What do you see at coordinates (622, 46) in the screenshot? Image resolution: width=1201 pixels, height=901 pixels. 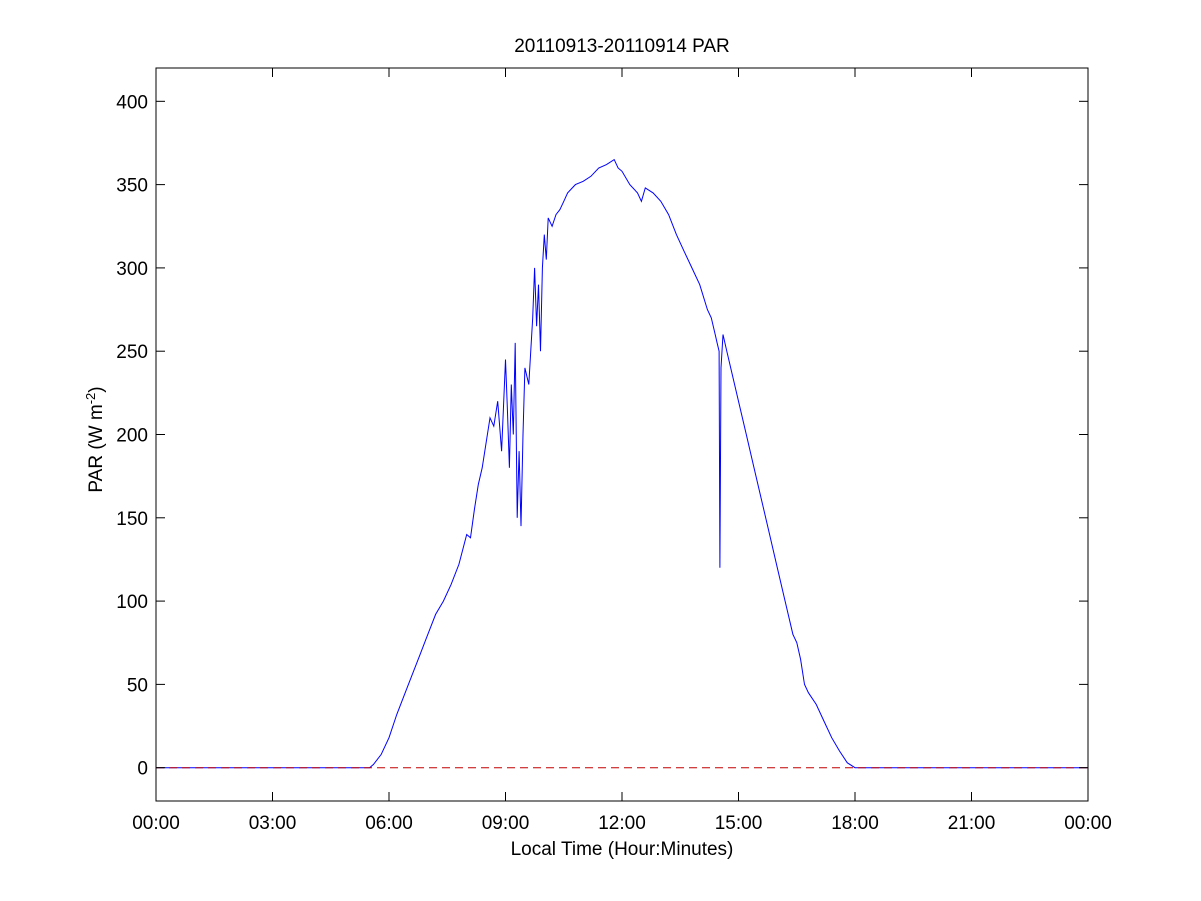 I see `chart-title: 20110913-20110914 PAR` at bounding box center [622, 46].